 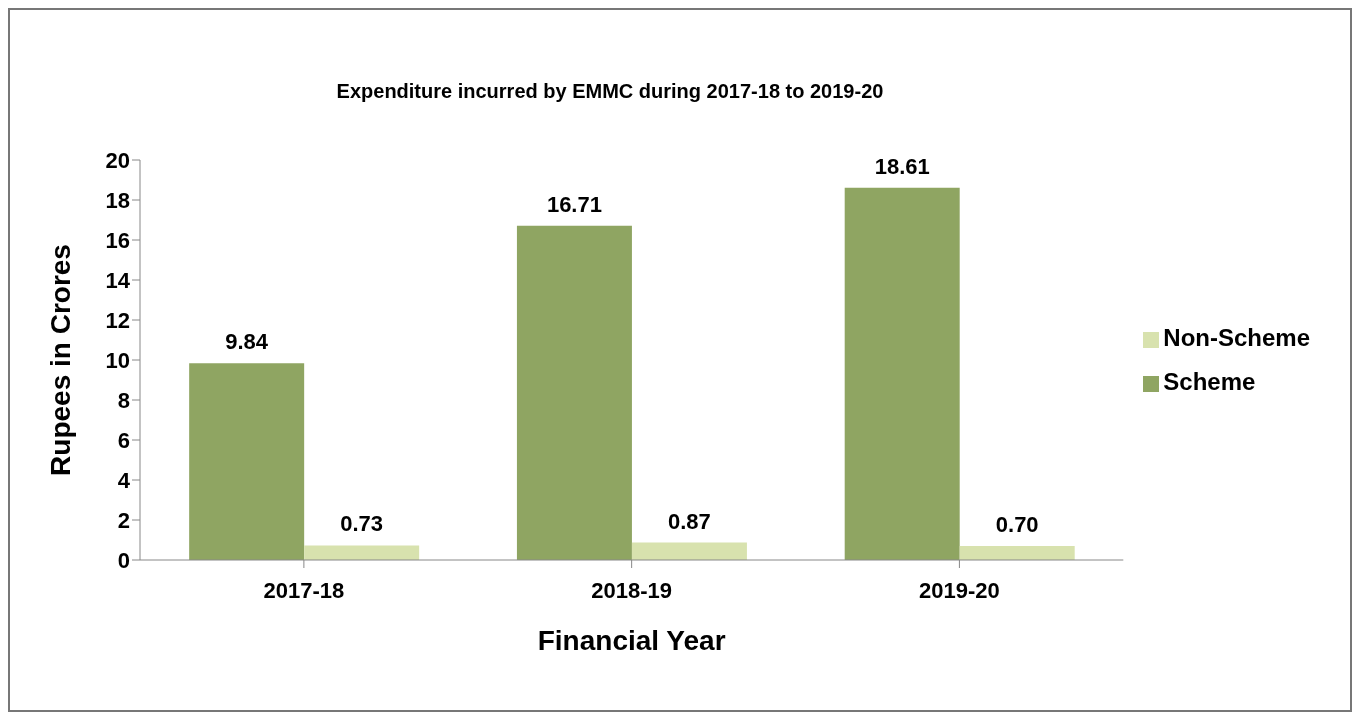 What do you see at coordinates (117, 360) in the screenshot?
I see `y-tick-label: 10` at bounding box center [117, 360].